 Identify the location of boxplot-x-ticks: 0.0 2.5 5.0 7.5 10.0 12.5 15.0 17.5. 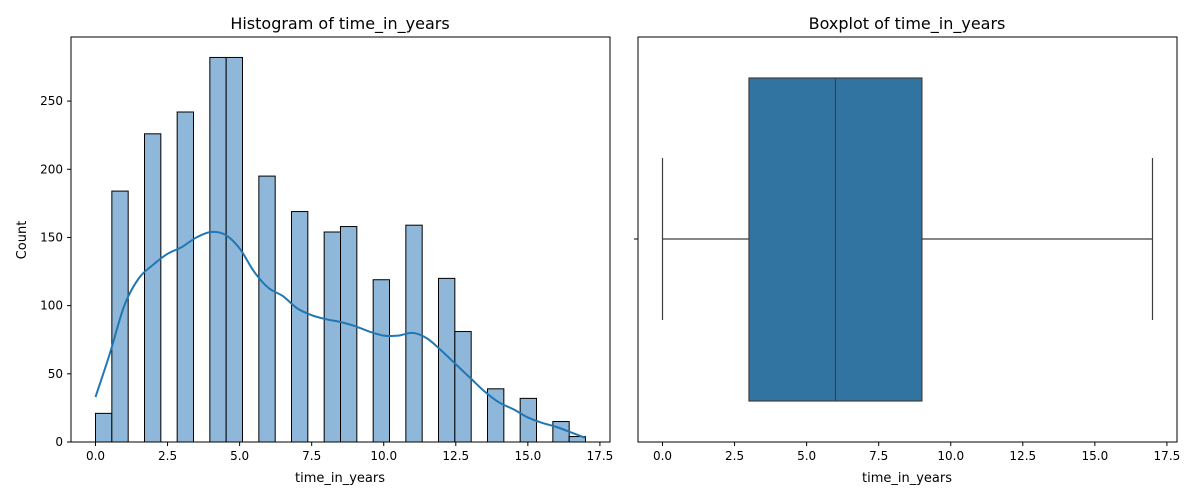
(916, 452).